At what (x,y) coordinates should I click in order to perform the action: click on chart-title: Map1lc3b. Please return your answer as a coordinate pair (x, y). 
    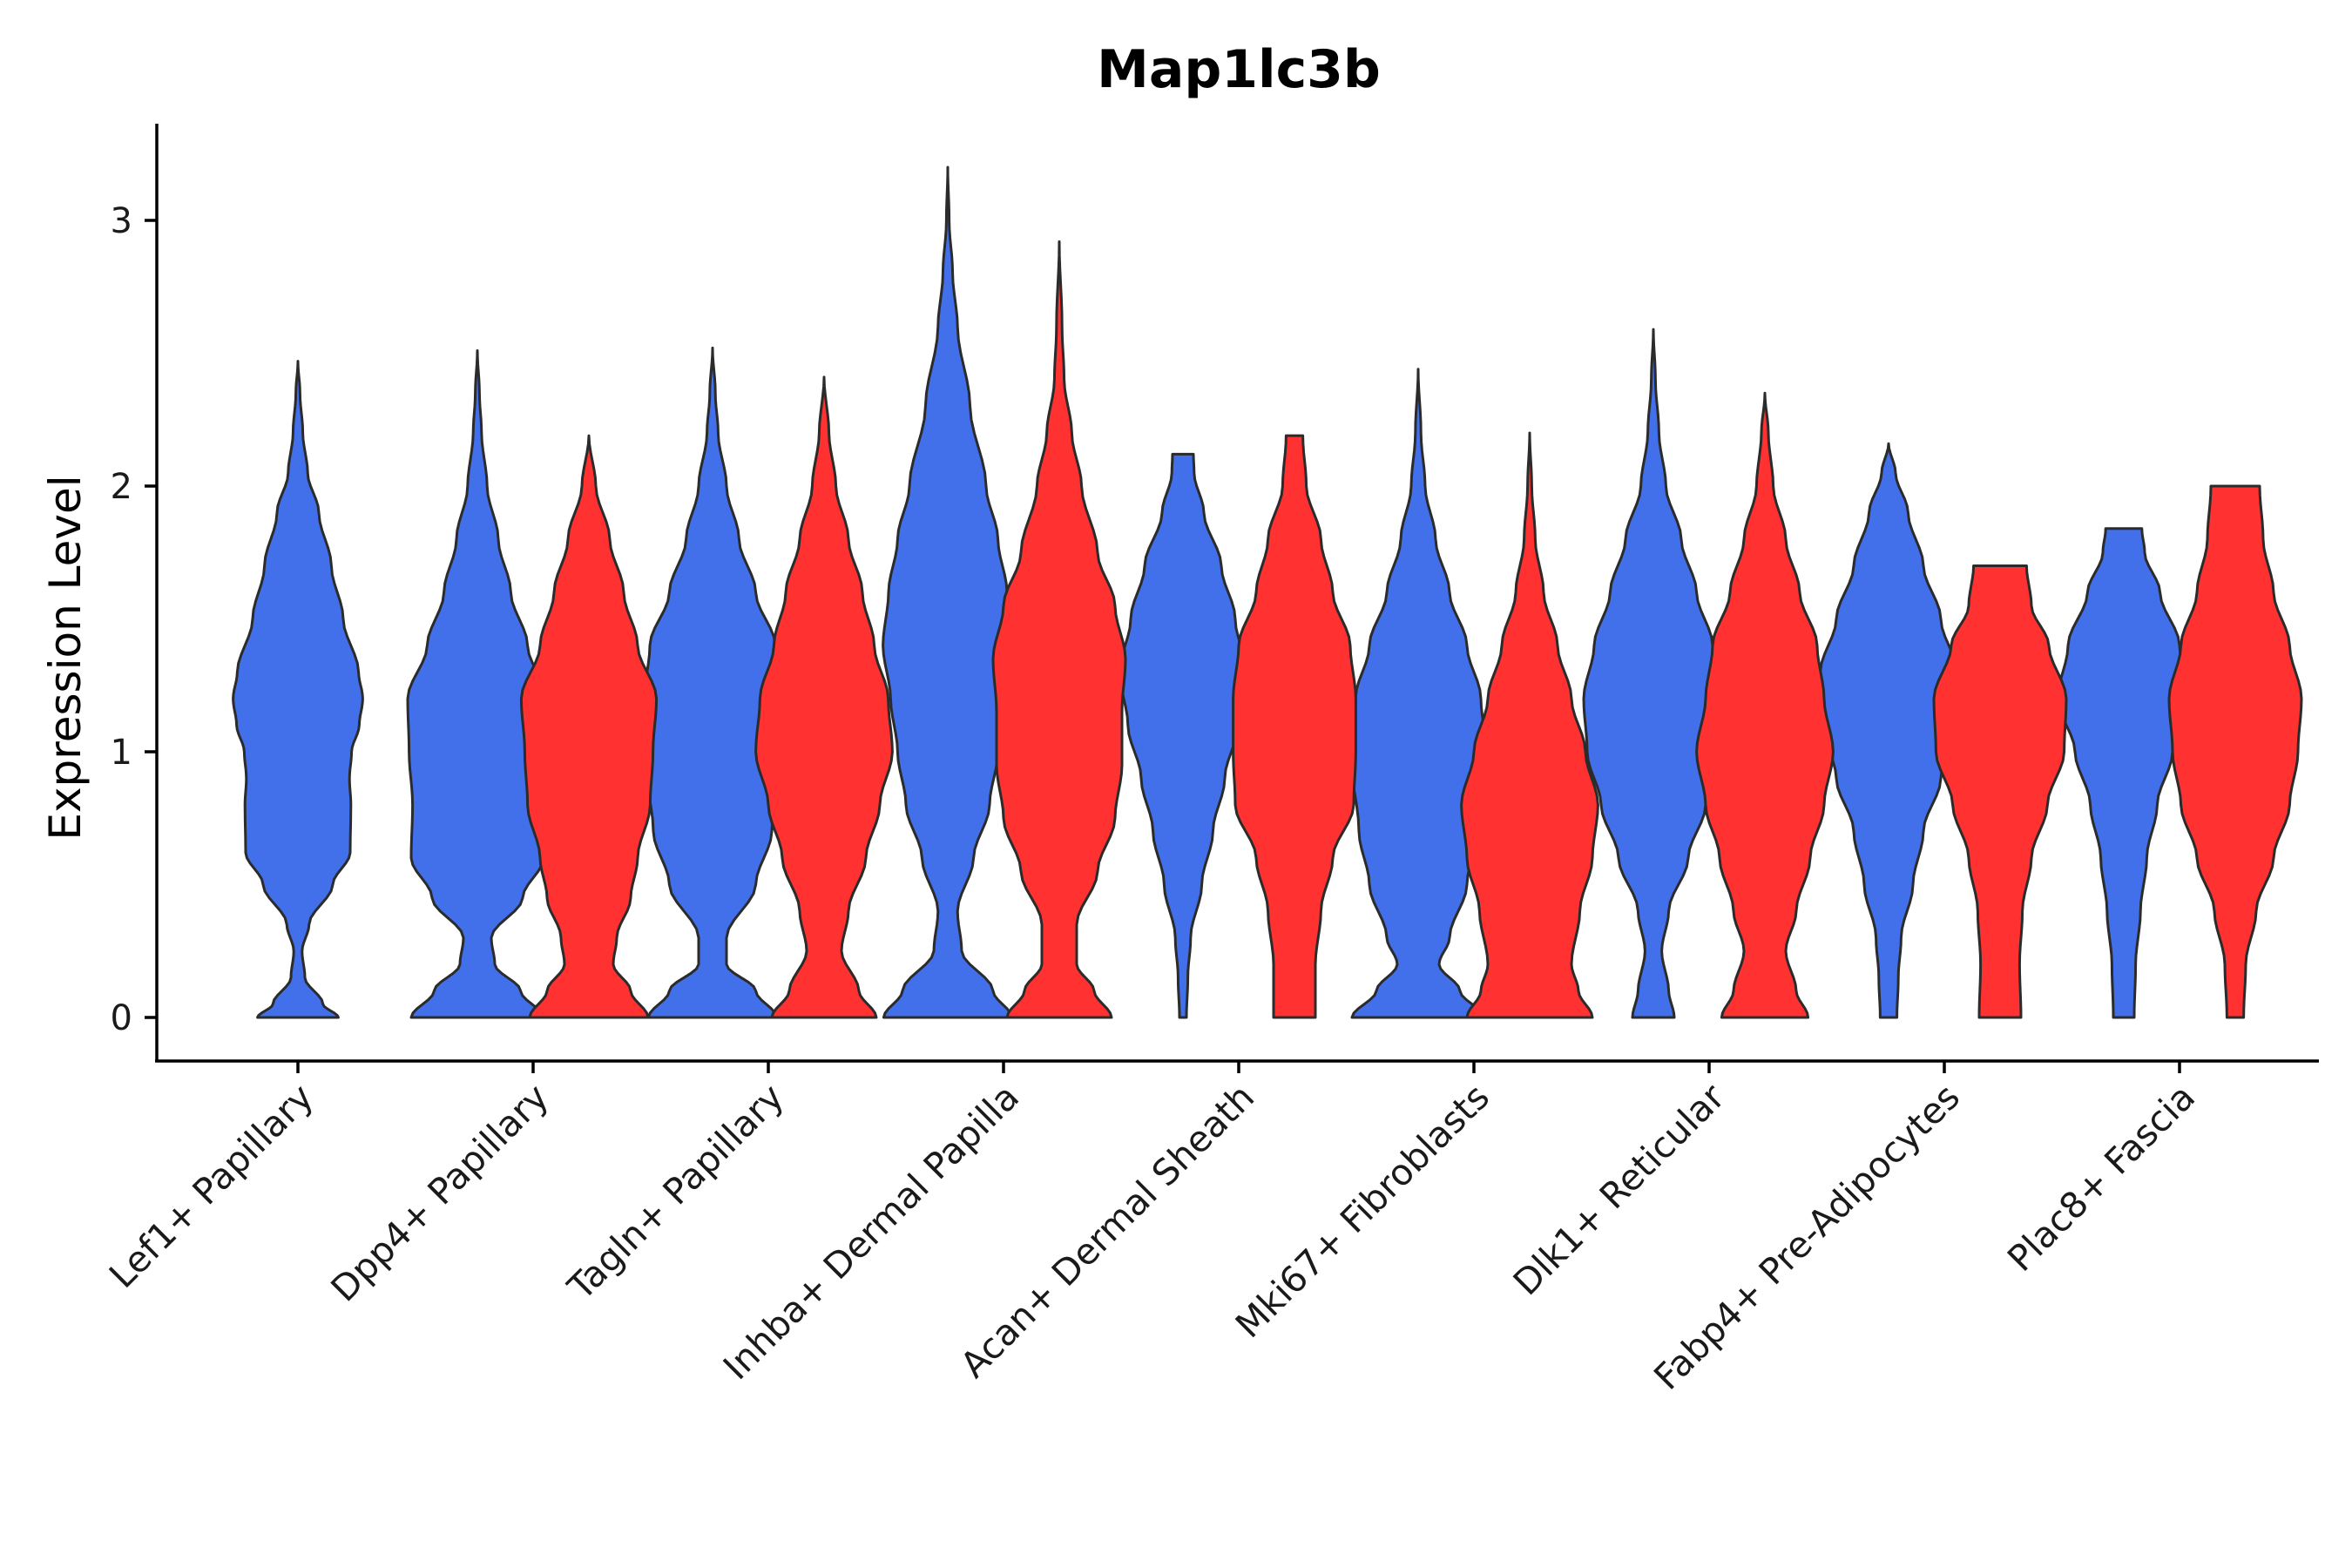
    Looking at the image, I should click on (1239, 69).